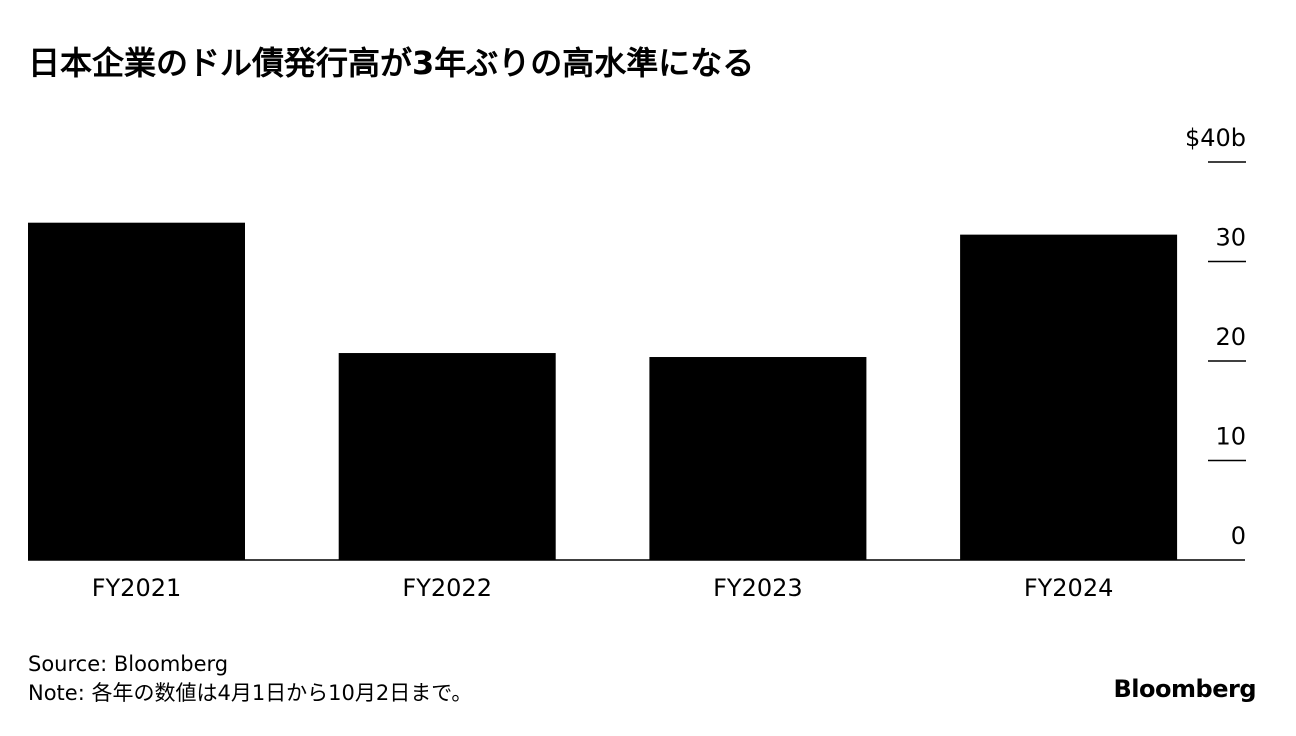  I want to click on chart-title: 日本企業のドル債発行高が3年ぶりの高水準になる, so click(391, 63).